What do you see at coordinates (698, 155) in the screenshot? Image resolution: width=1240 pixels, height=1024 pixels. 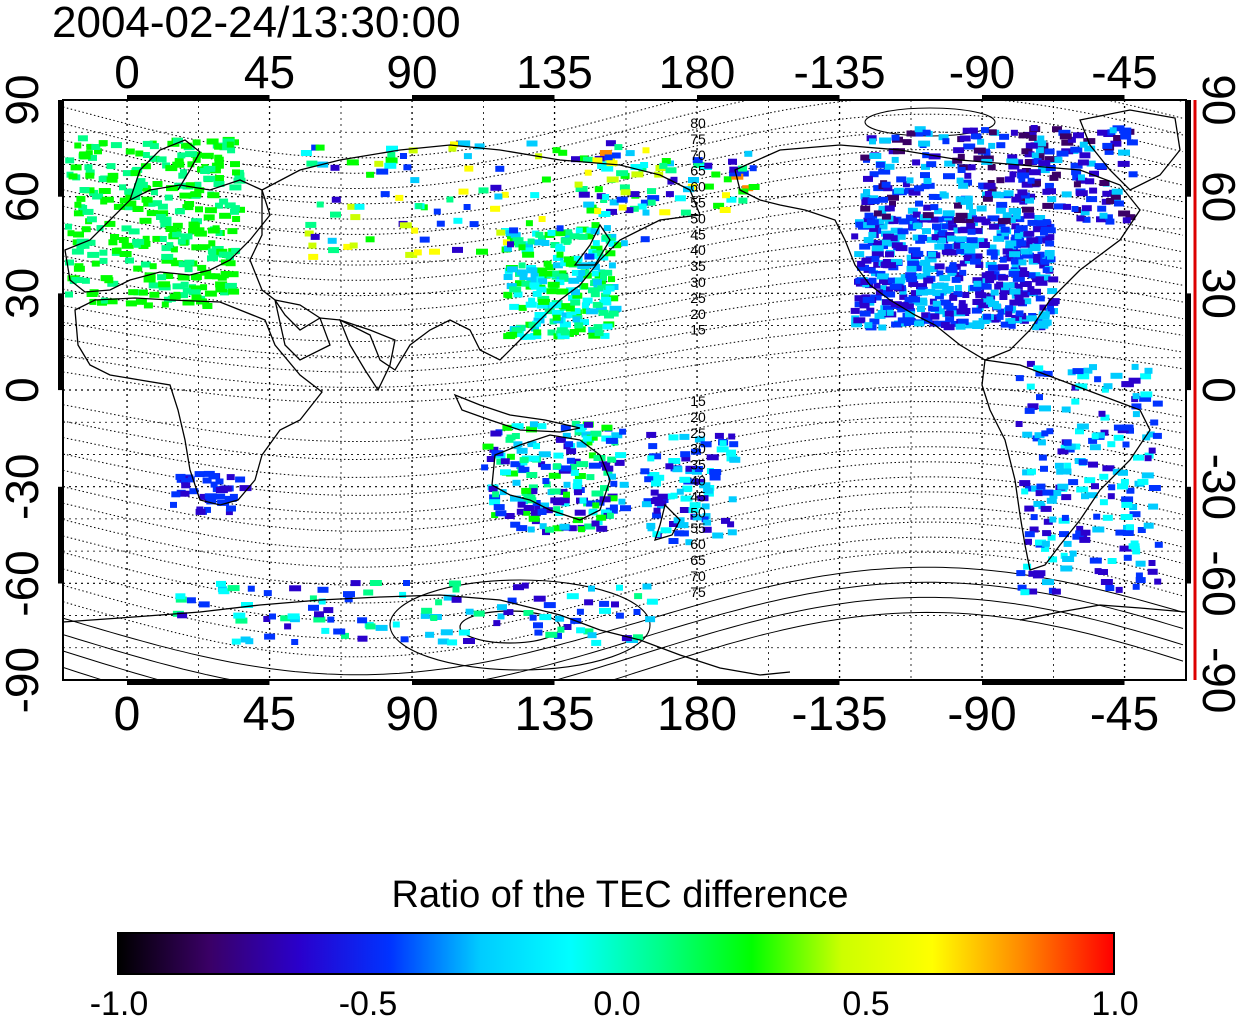 I see `contour-label-north: 70` at bounding box center [698, 155].